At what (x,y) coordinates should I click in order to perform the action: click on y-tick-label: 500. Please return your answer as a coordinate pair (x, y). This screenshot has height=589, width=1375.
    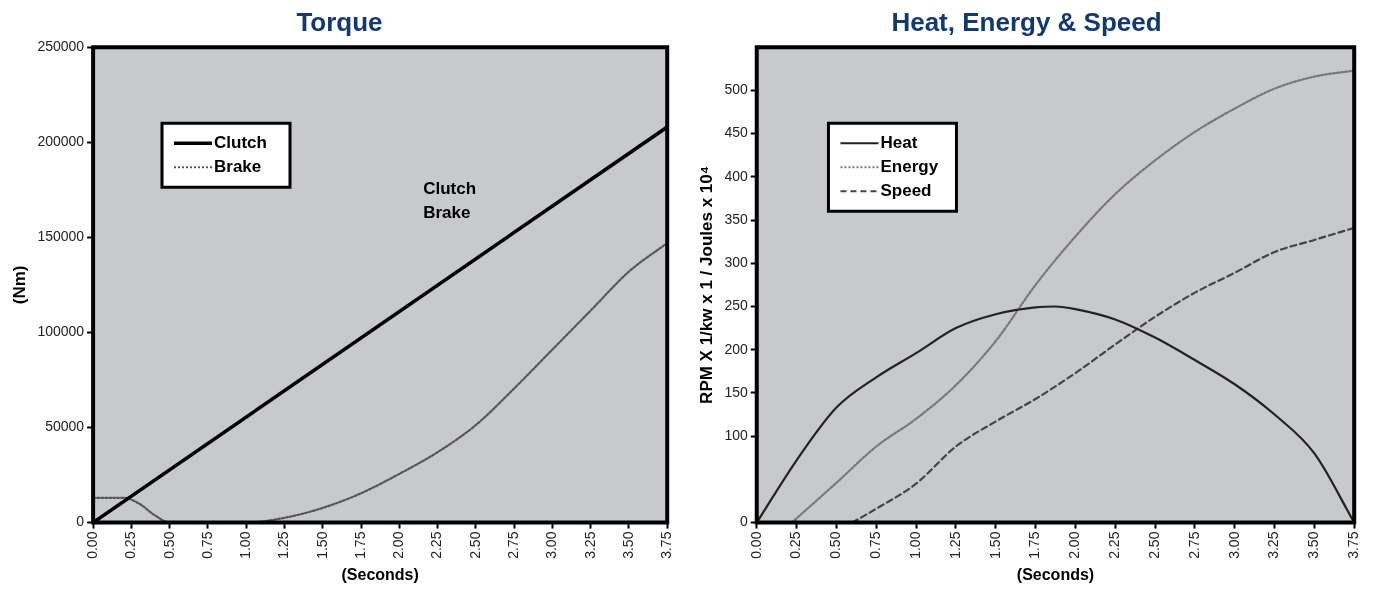
    Looking at the image, I should click on (736, 89).